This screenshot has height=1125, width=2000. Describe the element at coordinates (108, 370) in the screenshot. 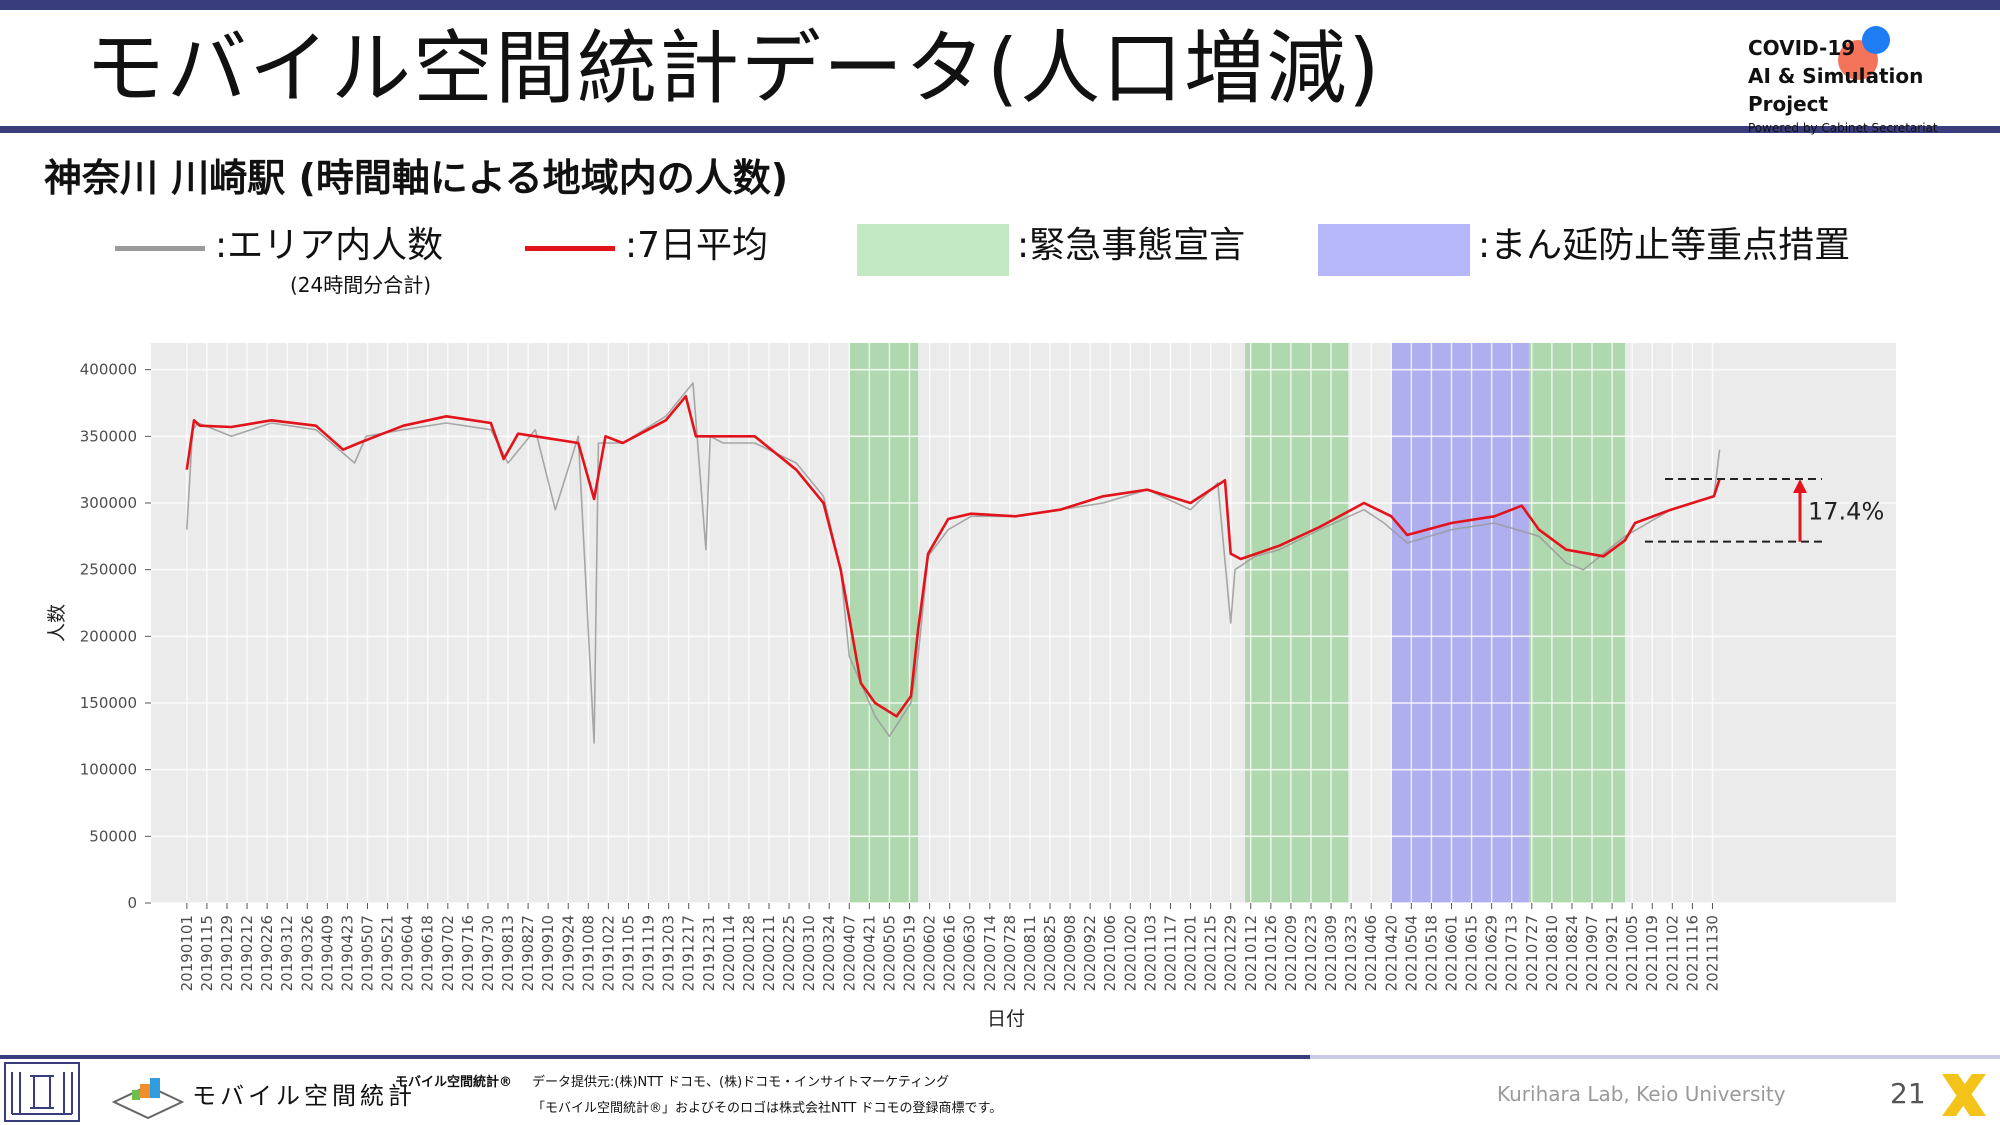

I see `y-tick-label: 400000` at that location.